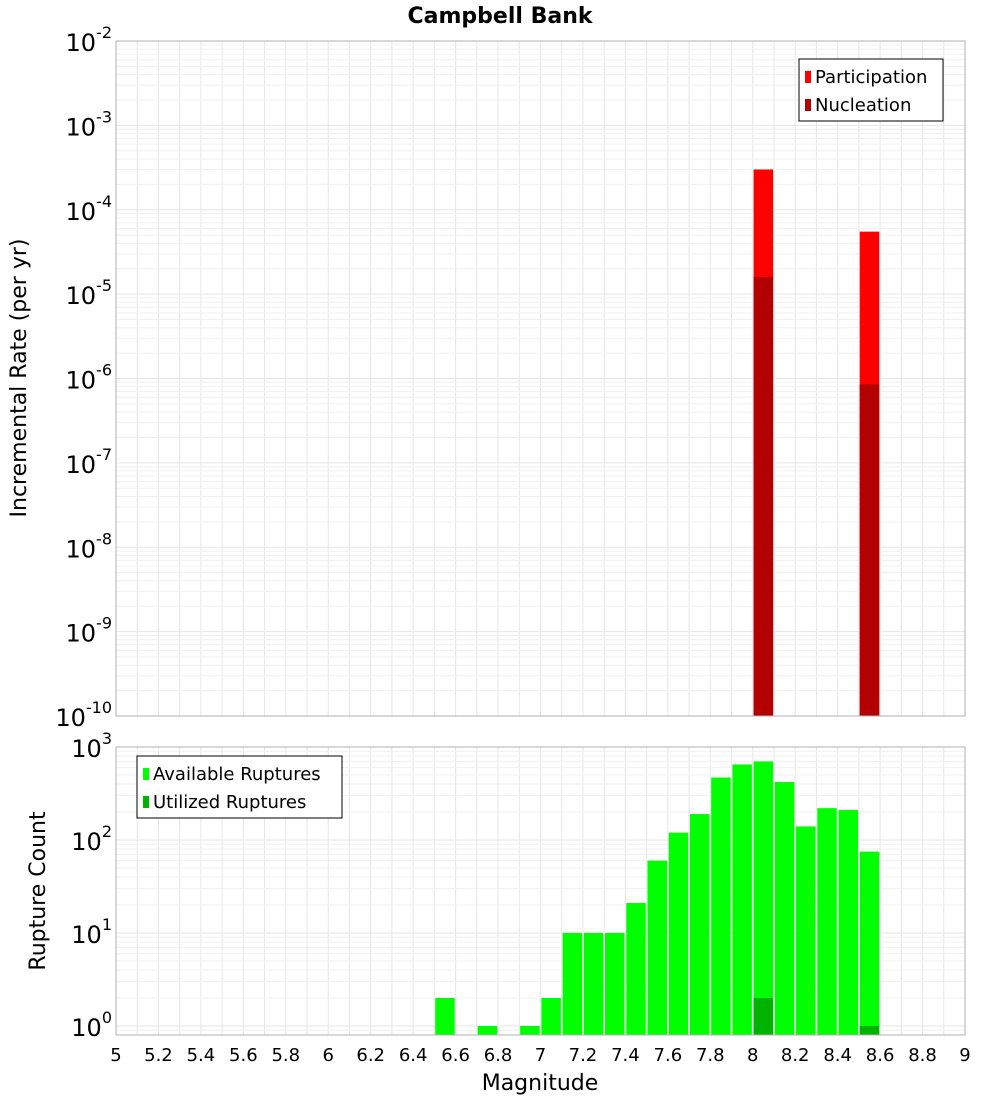  Describe the element at coordinates (89, 631) in the screenshot. I see `rate-panel-y-tick-label: 10⁻⁹` at that location.